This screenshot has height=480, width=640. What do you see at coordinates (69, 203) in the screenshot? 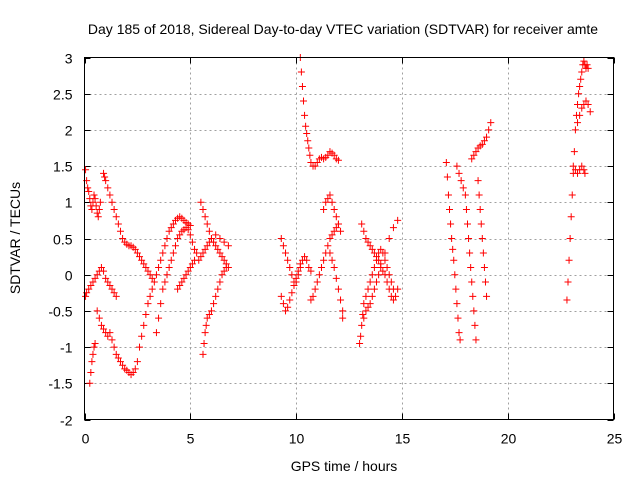
I see `y-tick-label: 1` at bounding box center [69, 203].